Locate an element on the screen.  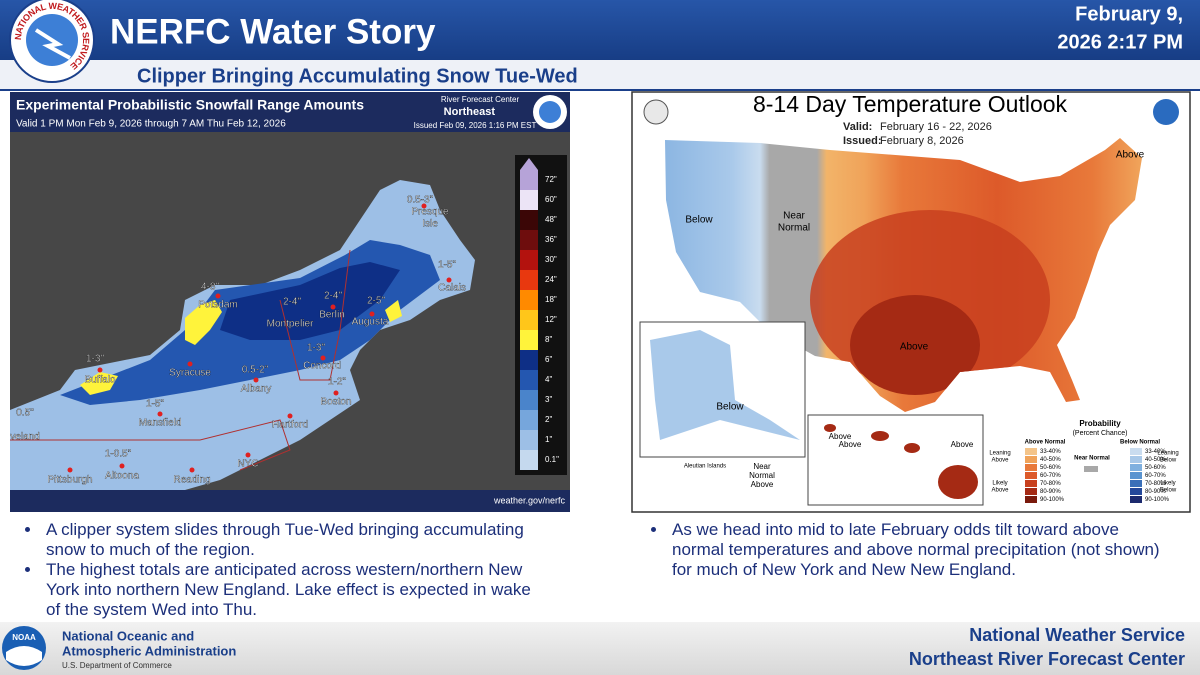
place-label: Calais is located at coordinates (452, 288).